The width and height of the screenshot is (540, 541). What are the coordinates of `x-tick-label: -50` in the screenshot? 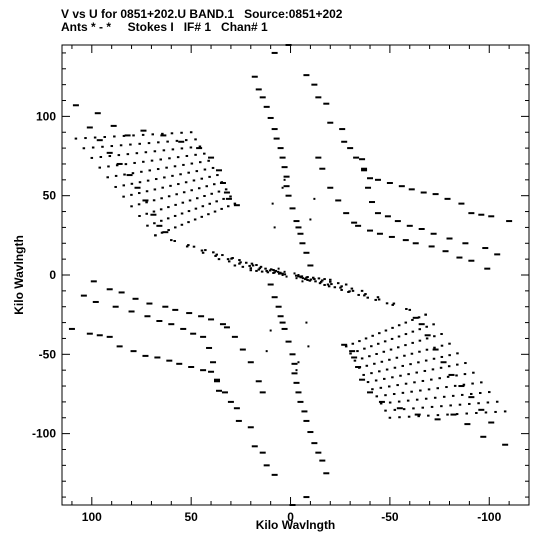 It's located at (390, 517).